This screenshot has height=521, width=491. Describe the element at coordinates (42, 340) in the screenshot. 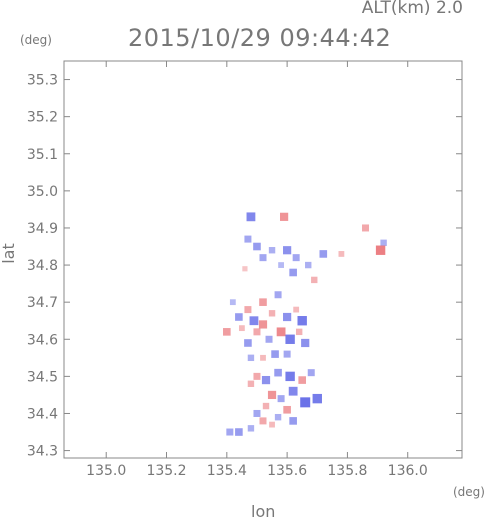

I see `y-tick-label: 34.6` at that location.